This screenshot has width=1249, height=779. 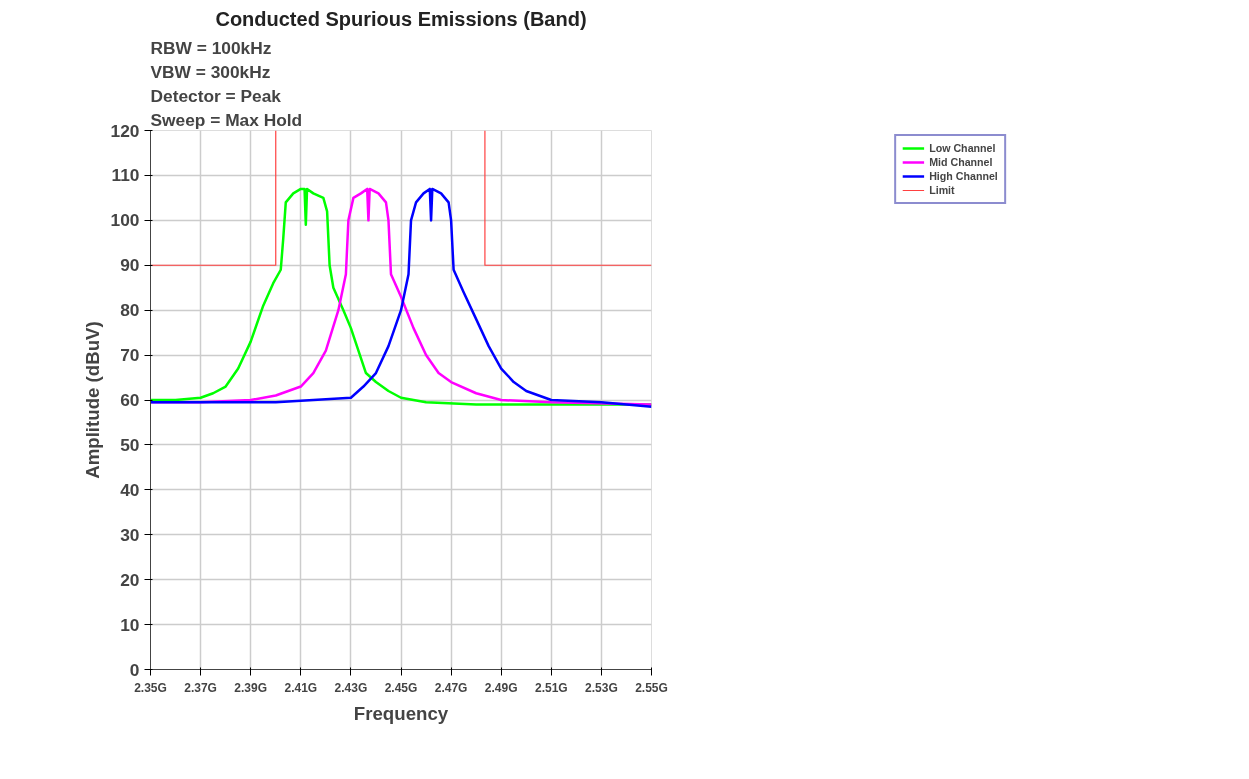 What do you see at coordinates (401, 713) in the screenshot?
I see `x-axis-title: Frequency` at bounding box center [401, 713].